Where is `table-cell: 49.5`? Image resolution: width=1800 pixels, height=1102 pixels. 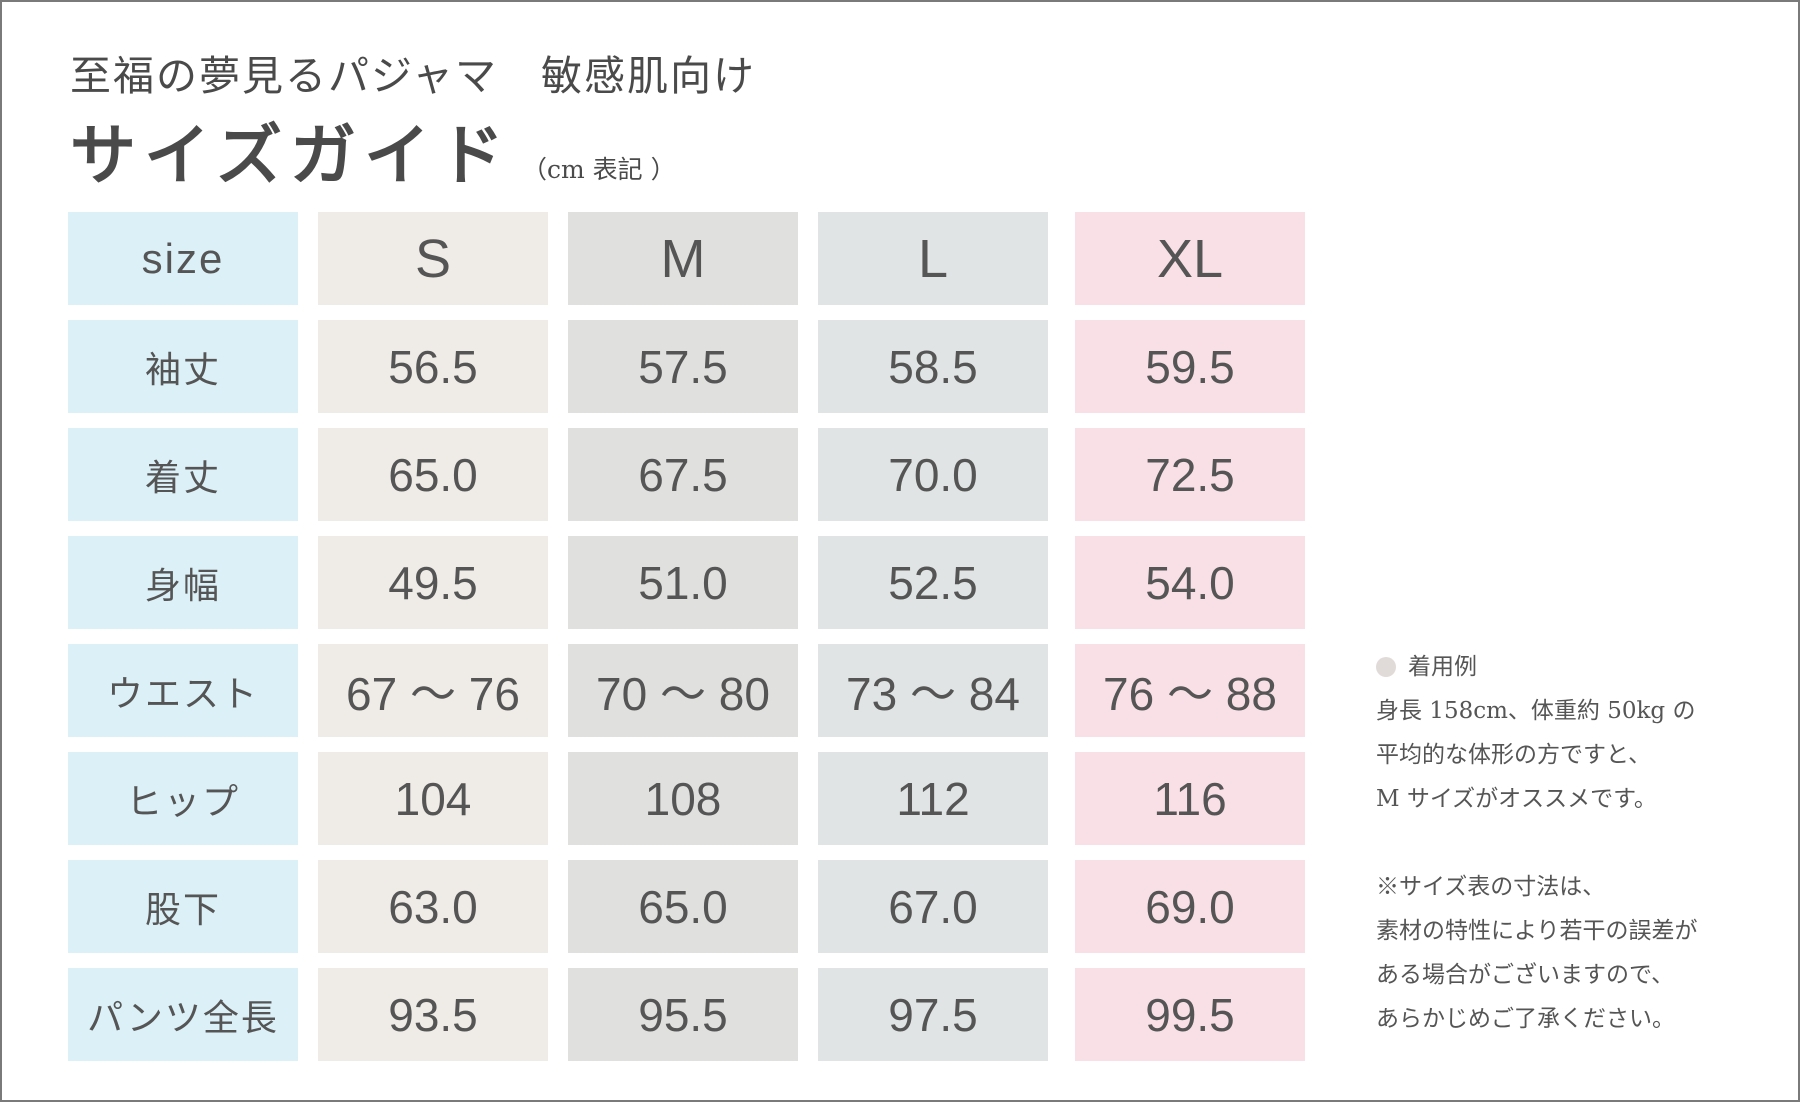
table-cell: 49.5 is located at coordinates (433, 582).